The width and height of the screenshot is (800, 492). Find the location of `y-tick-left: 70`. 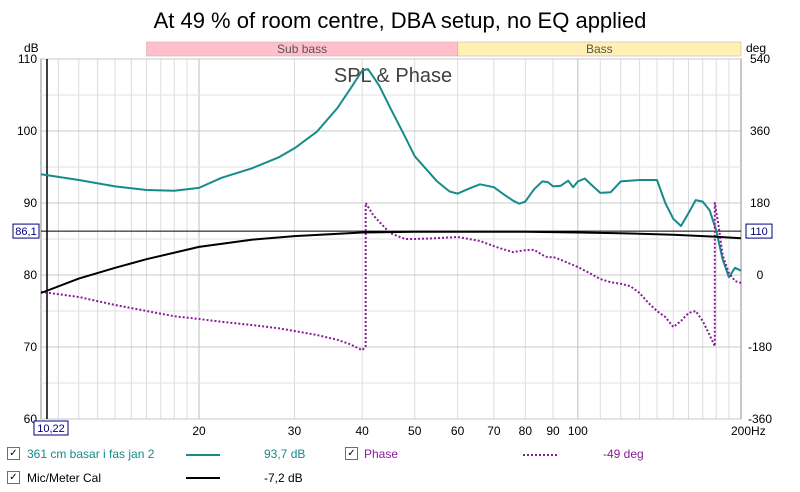

y-tick-left: 70 is located at coordinates (31, 347).